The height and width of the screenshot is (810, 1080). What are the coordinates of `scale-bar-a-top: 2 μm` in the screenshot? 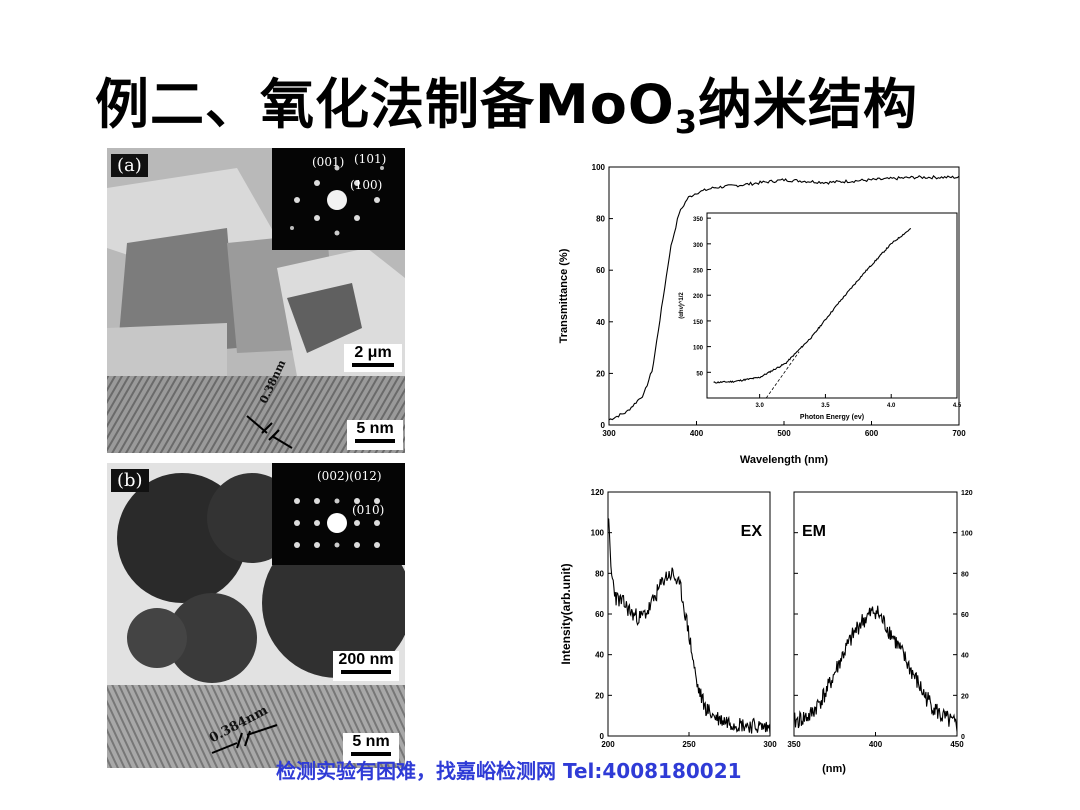 It's located at (373, 358).